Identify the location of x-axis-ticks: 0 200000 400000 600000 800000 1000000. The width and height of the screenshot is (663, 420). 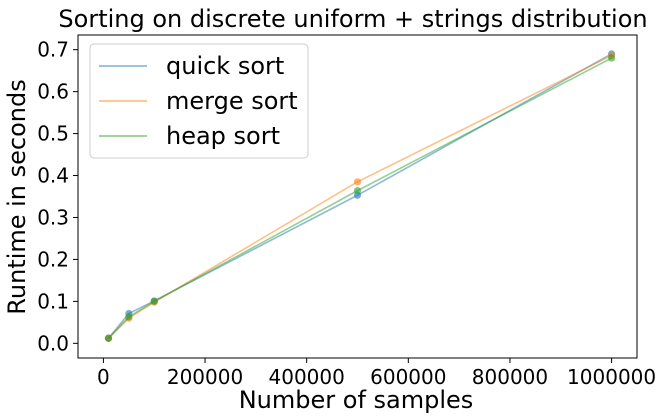
(376, 373).